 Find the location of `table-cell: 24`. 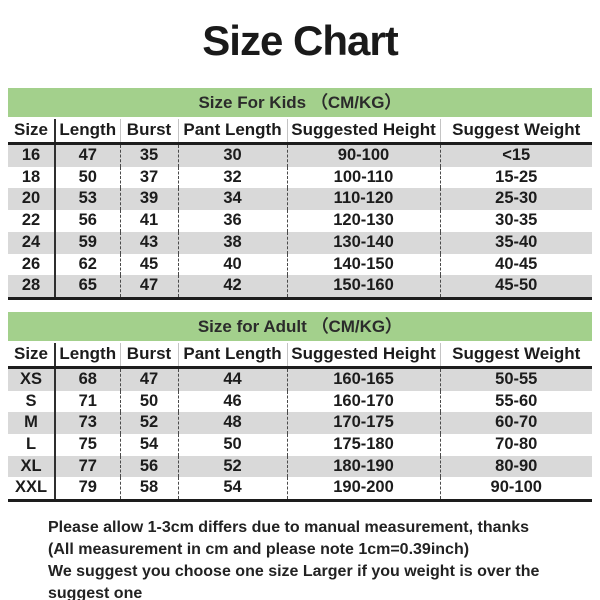

table-cell: 24 is located at coordinates (32, 242).